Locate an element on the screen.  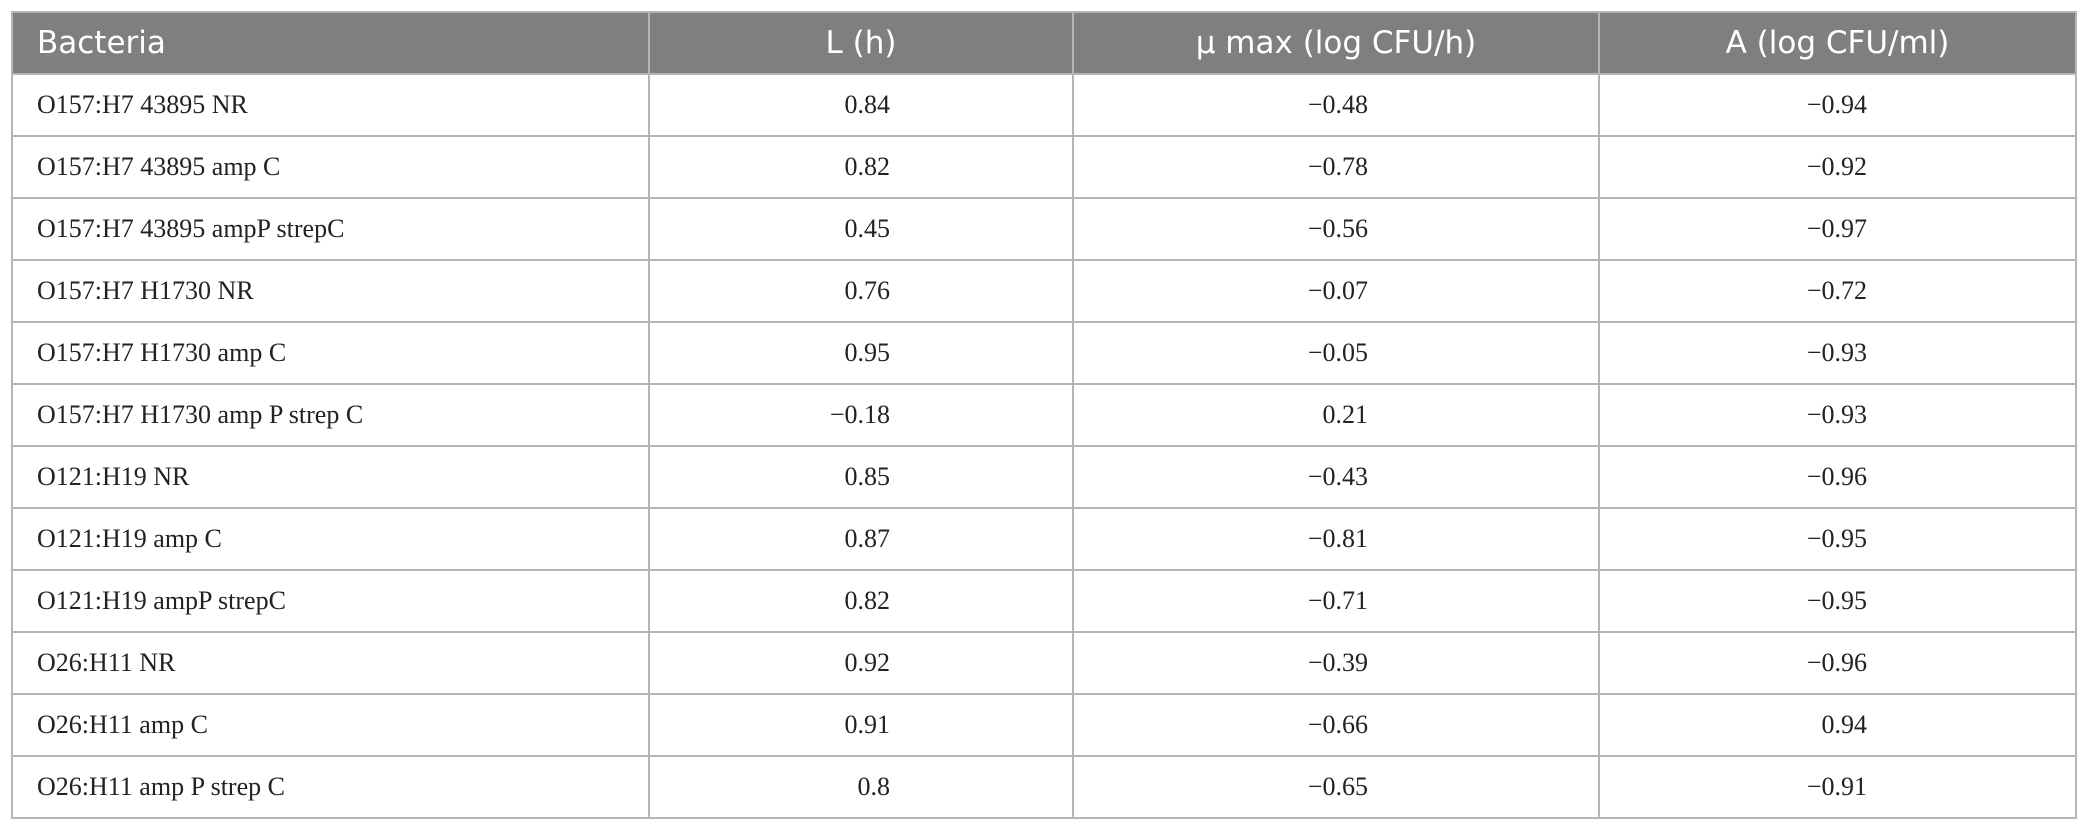
value-cell: −0.71 is located at coordinates (1336, 601).